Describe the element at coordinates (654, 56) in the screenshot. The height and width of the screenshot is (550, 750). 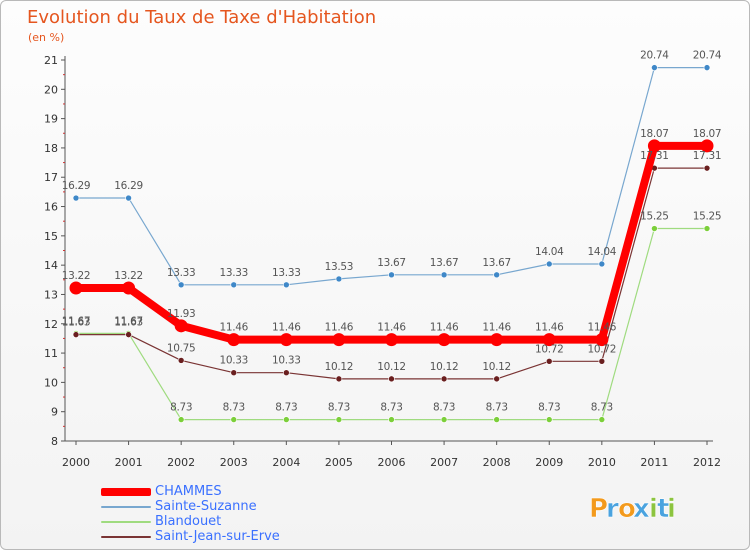
I see `data-label: 20.74` at that location.